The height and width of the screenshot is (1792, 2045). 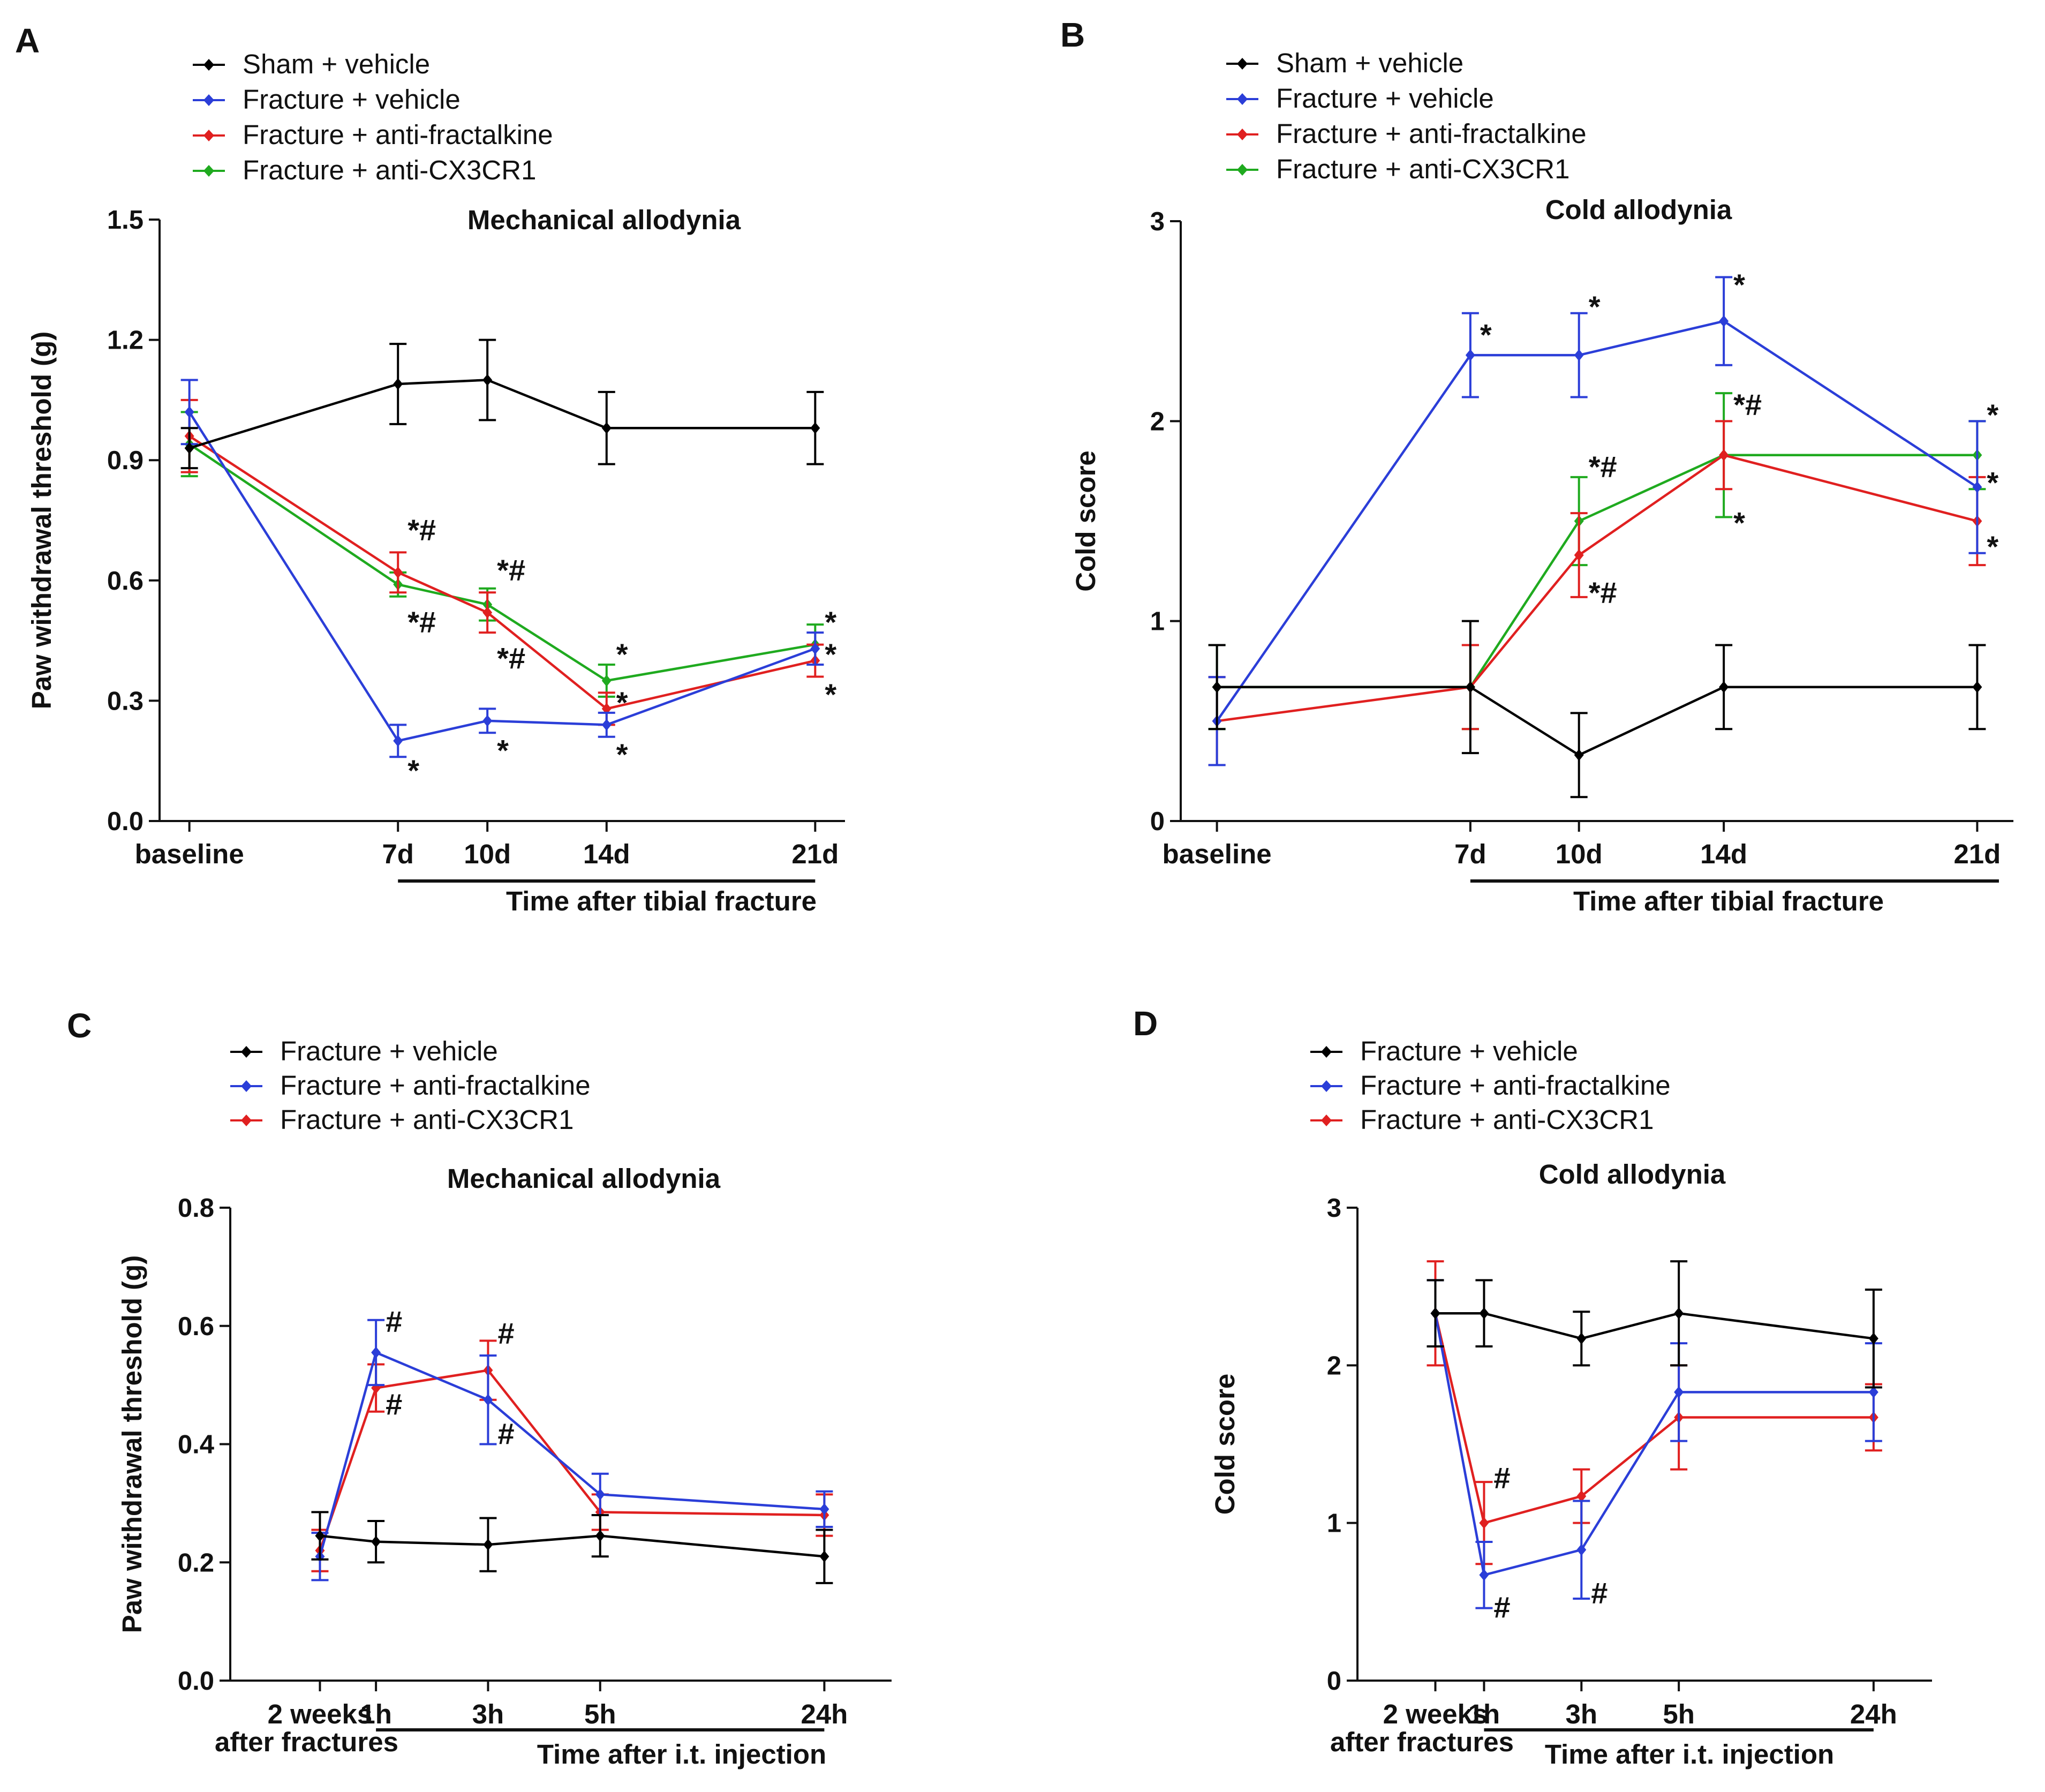 What do you see at coordinates (196, 1562) in the screenshot?
I see `y-tick-label: 0.2` at bounding box center [196, 1562].